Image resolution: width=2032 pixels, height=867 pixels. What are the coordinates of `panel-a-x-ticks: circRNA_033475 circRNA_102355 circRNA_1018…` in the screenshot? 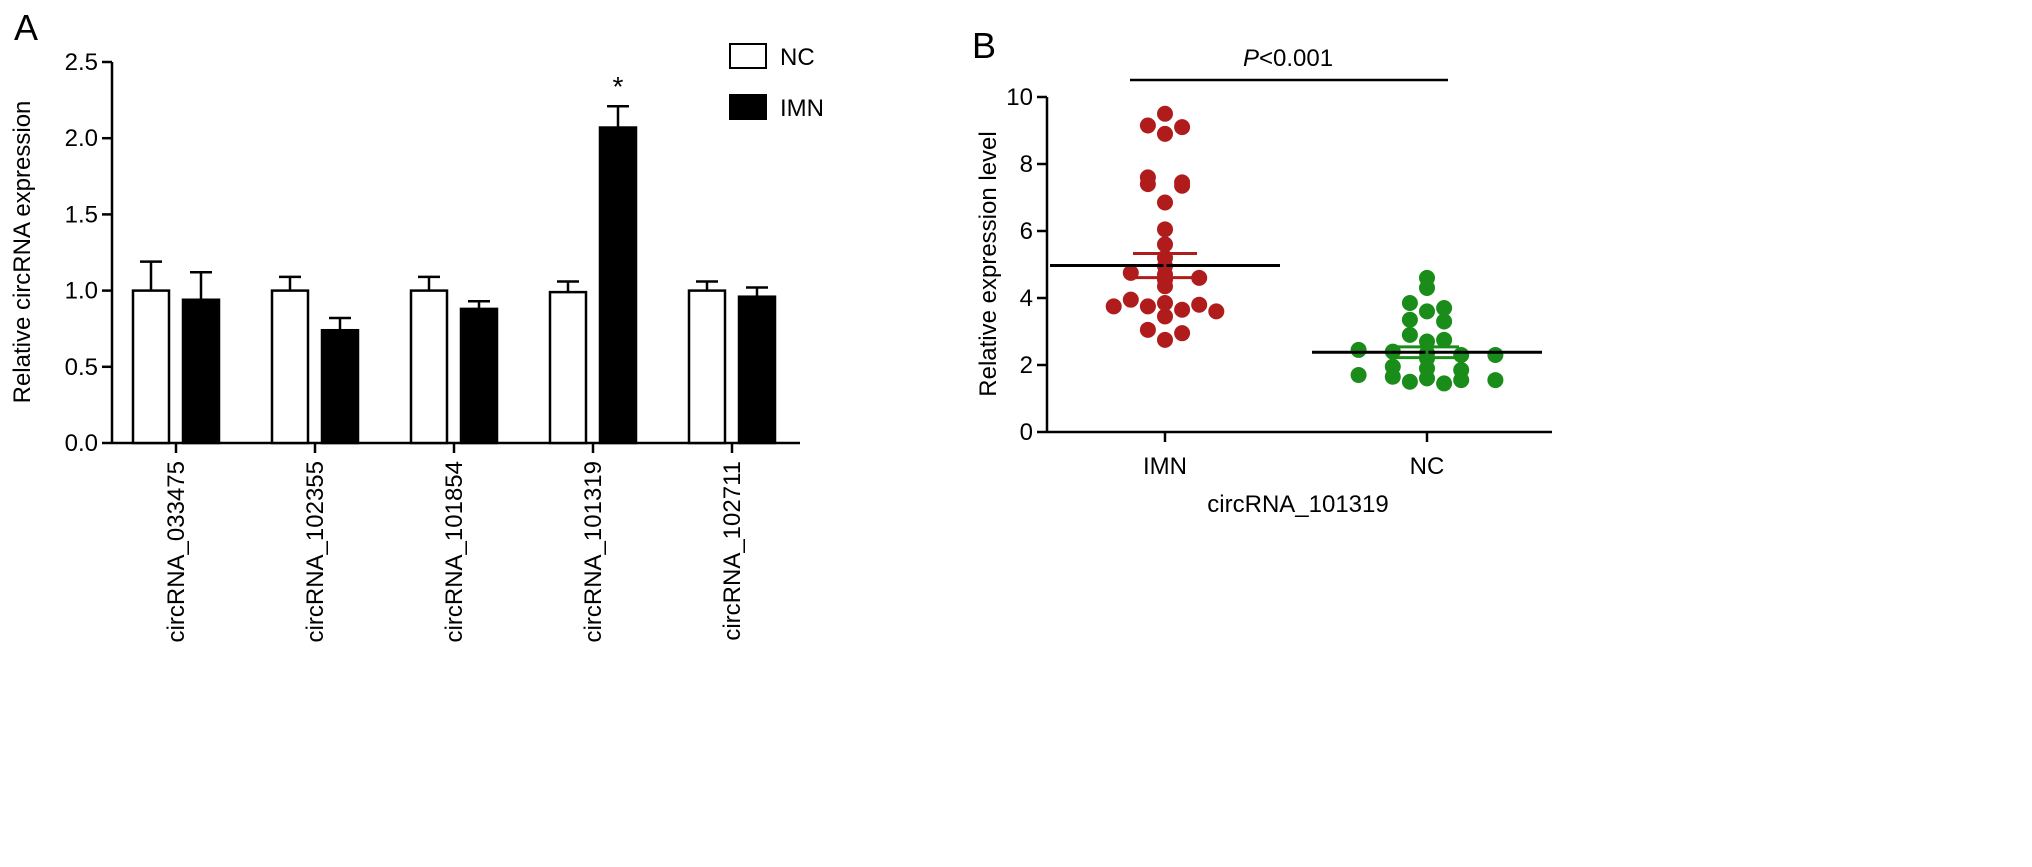 It's located at (454, 542).